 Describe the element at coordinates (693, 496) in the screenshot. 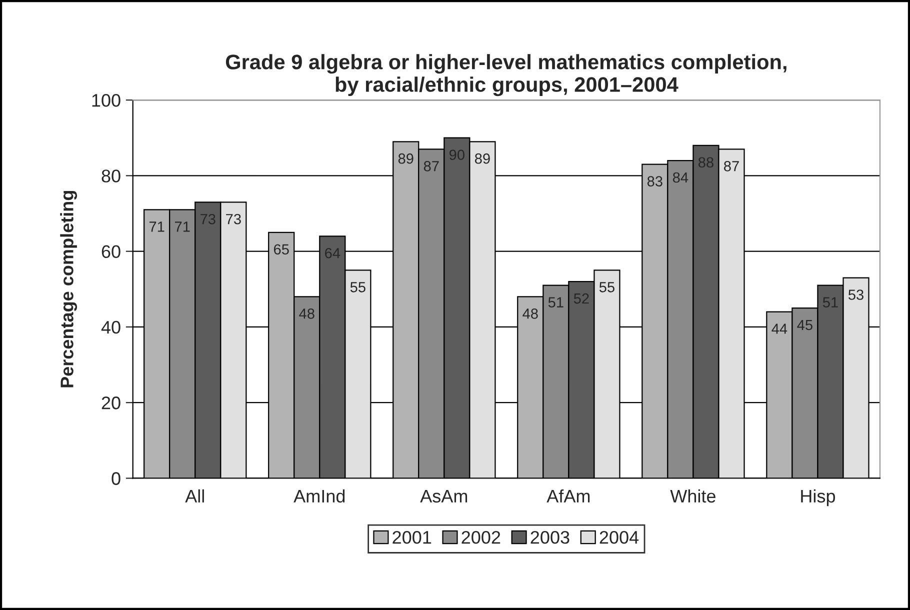

I see `x-tick-label: White` at that location.